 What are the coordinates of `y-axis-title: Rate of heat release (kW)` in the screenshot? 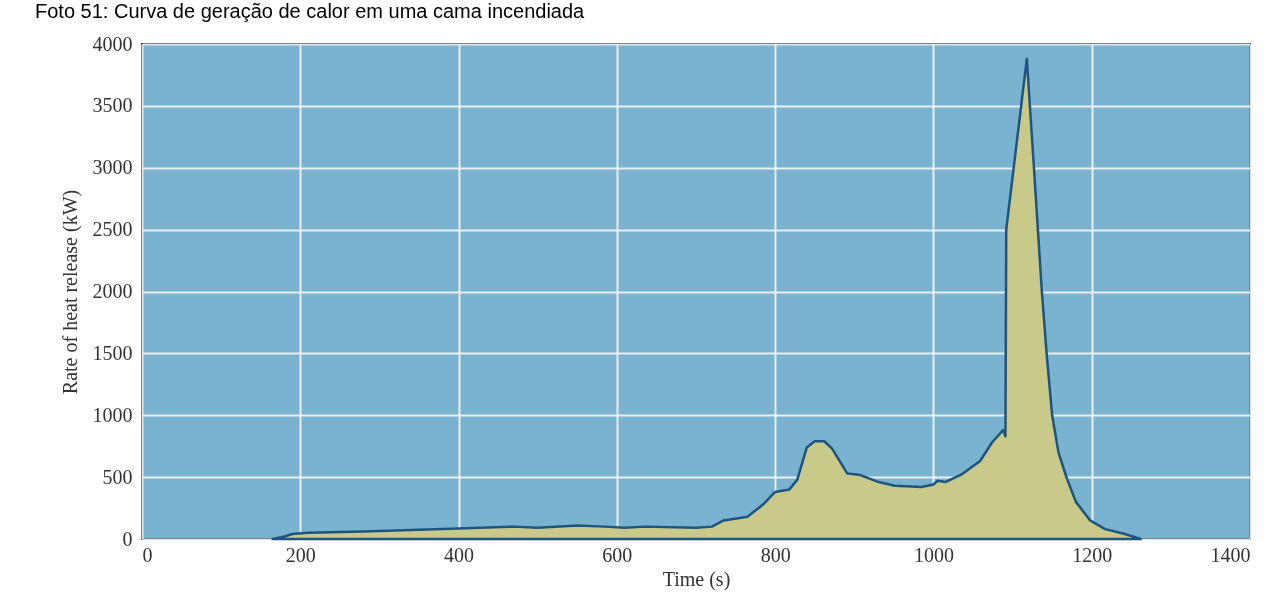 It's located at (70, 292).